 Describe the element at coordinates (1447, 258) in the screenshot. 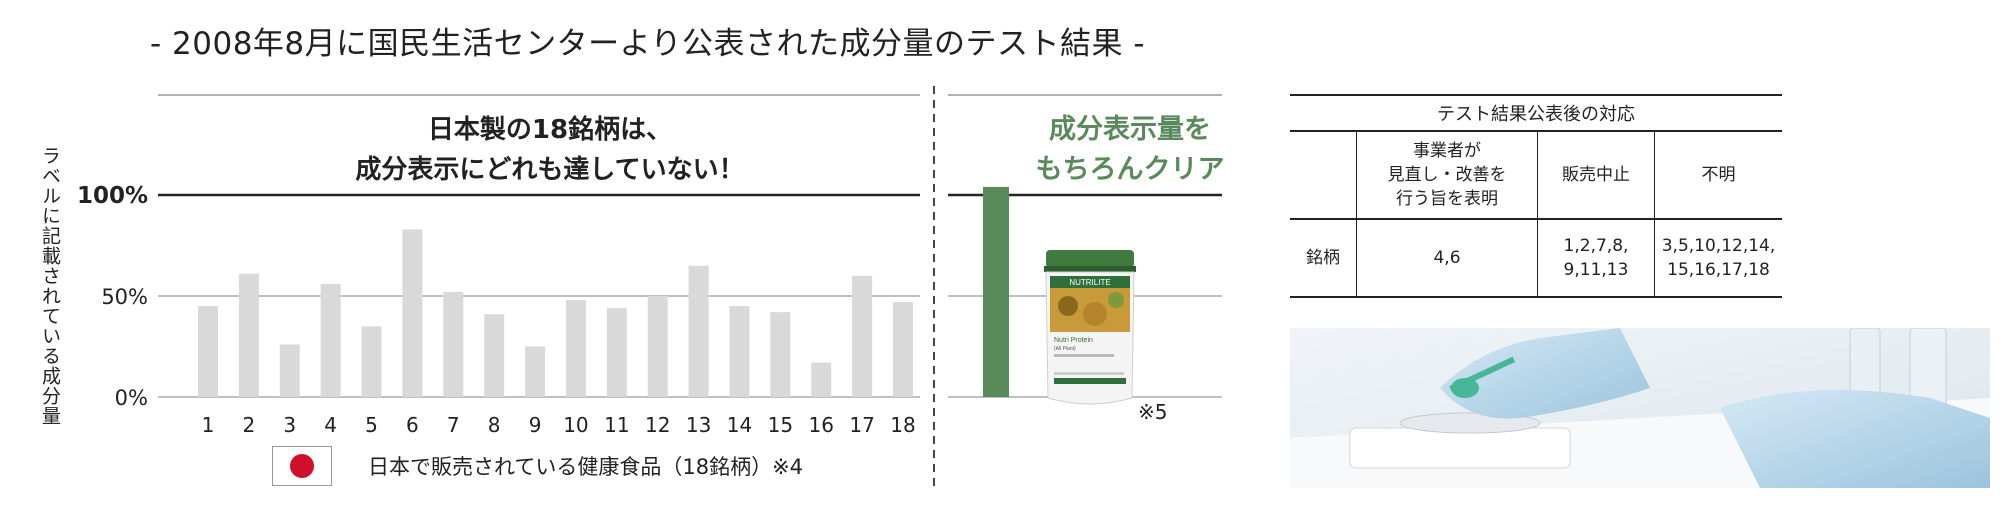

I see `table-cell: 4,6` at that location.